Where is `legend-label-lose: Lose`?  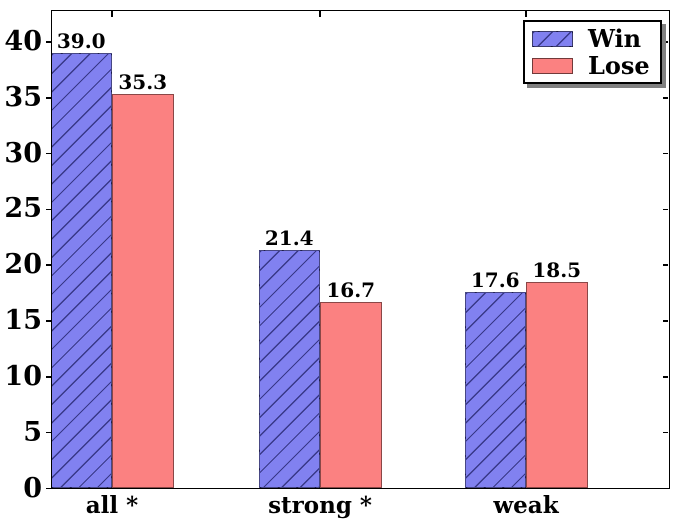
legend-label-lose: Lose is located at coordinates (619, 65).